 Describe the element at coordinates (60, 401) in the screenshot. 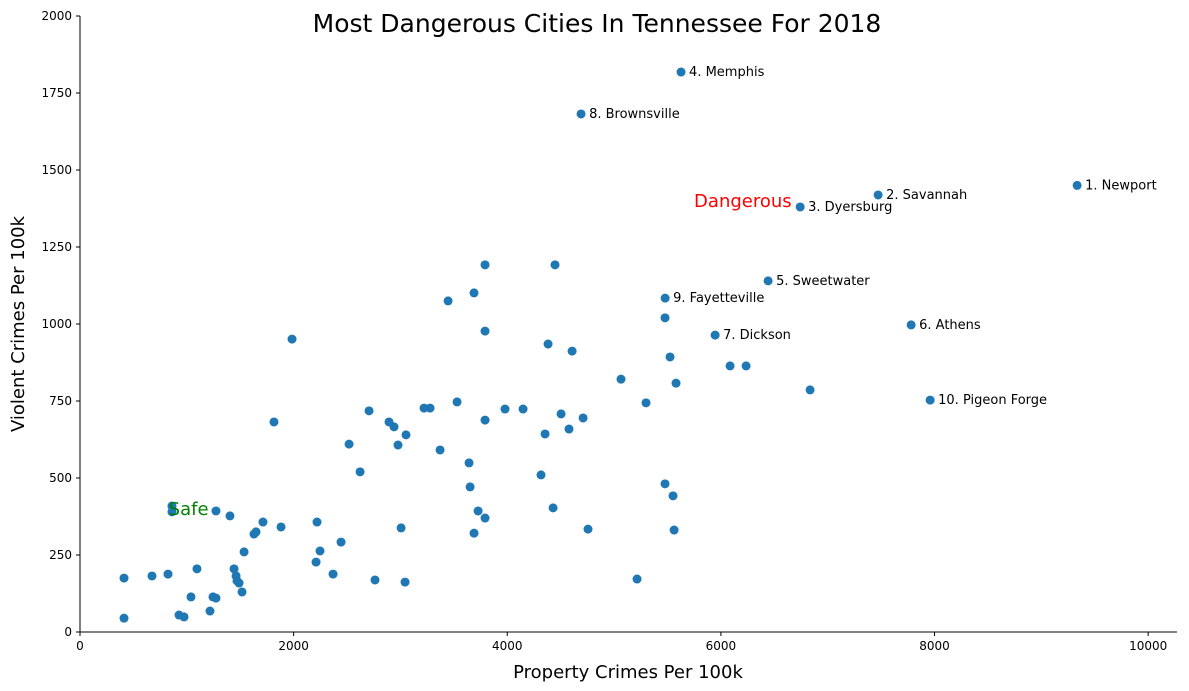

I see `y-tick-label: 750` at that location.